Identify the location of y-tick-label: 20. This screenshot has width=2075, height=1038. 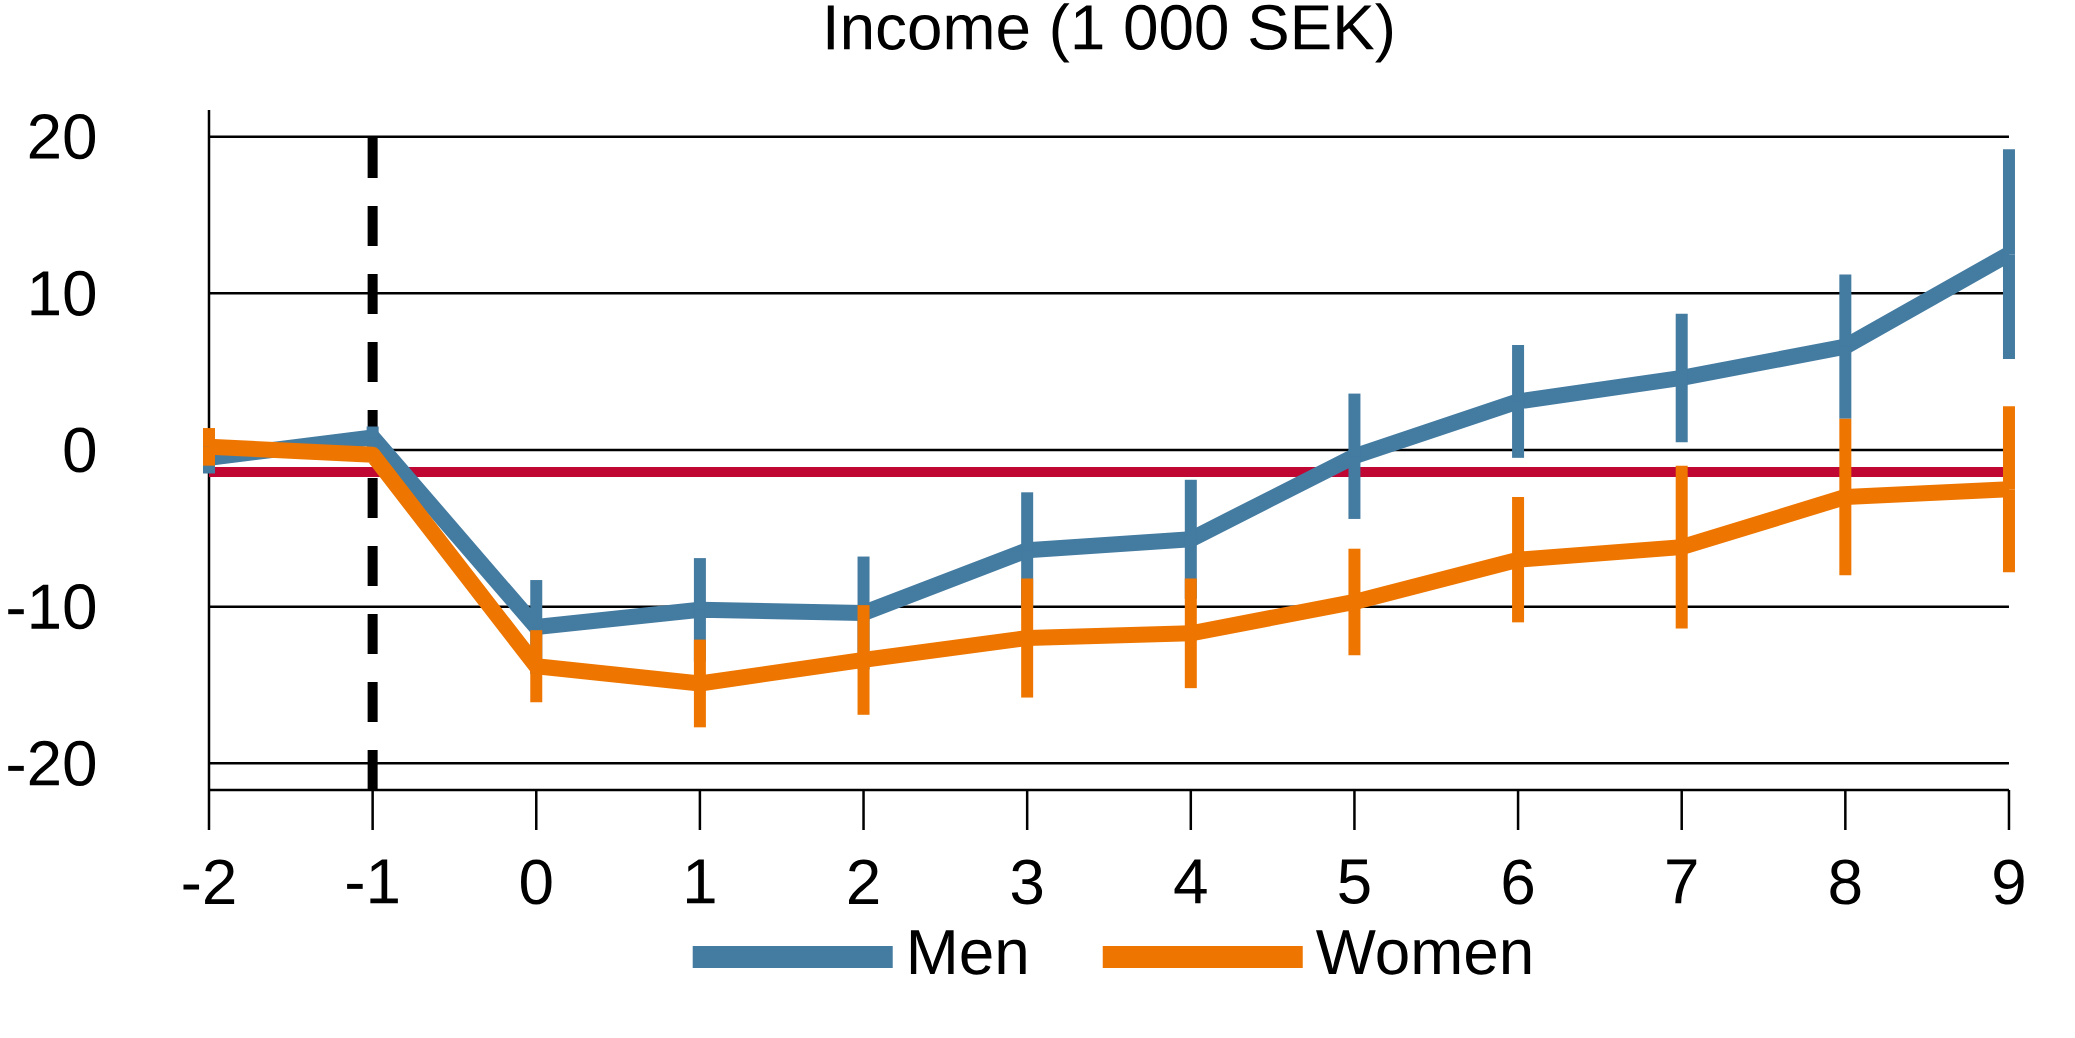
(62, 137).